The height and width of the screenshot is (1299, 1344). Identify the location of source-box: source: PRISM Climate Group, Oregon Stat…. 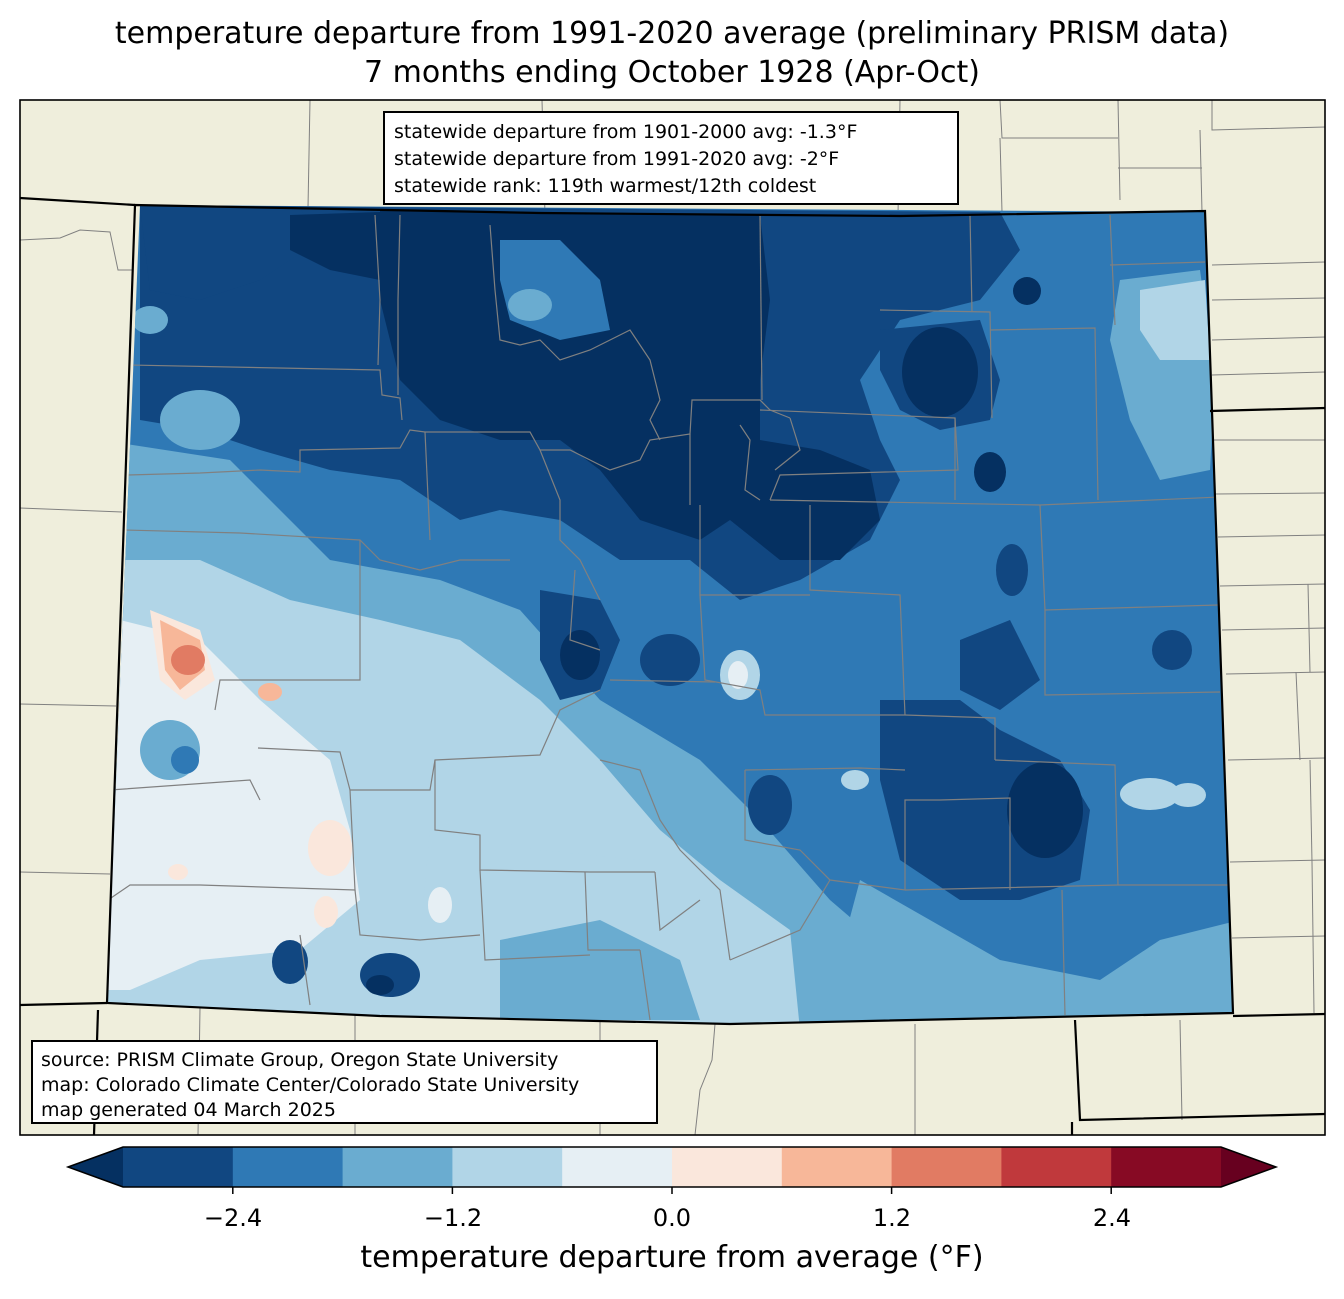
(344, 1082).